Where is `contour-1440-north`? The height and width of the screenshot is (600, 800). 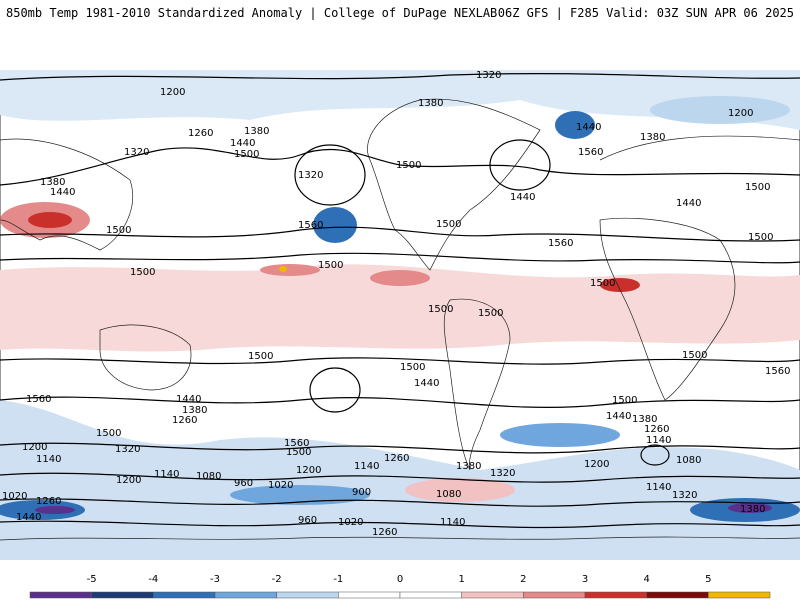 contour-1440-north is located at coordinates (400, 166).